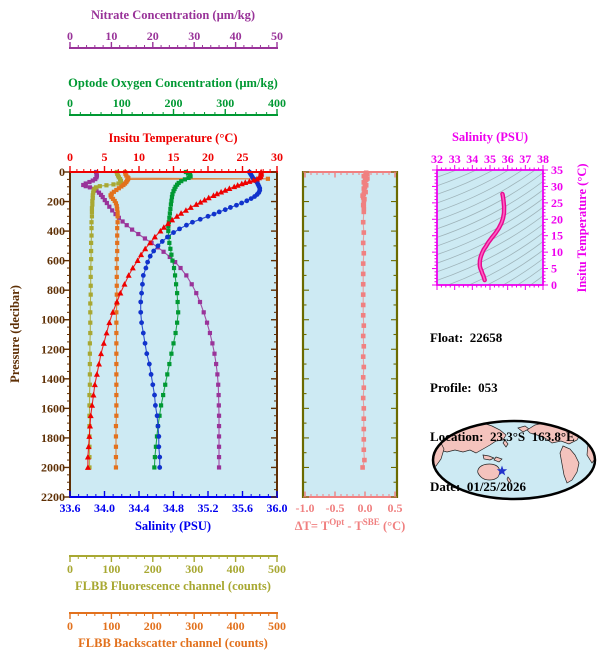  I want to click on tick-label: 5, so click(105, 157).